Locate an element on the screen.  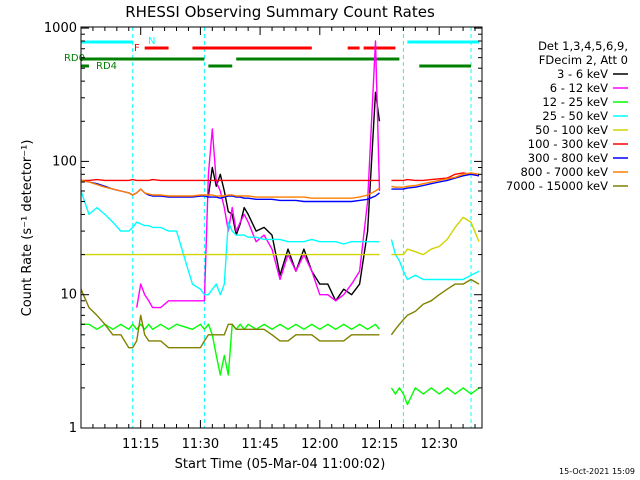
x-tick-label-0: 11:15 is located at coordinates (140, 444).